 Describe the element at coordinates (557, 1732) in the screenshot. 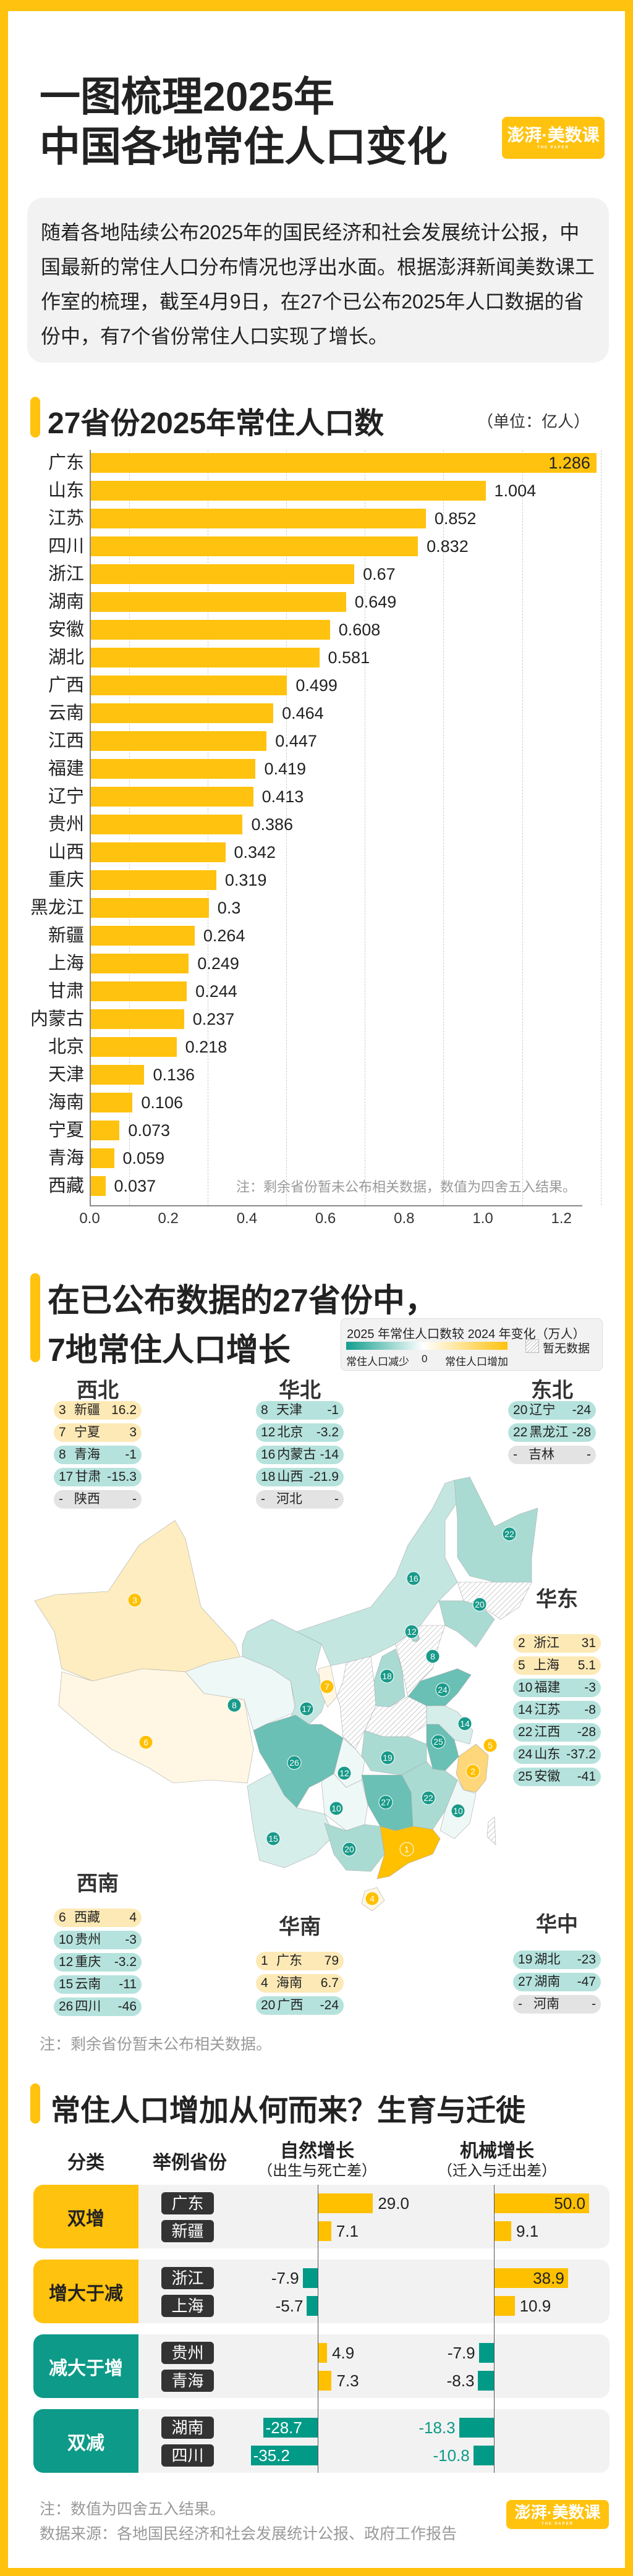

I see `region-list-item: 22 江西 -28` at that location.